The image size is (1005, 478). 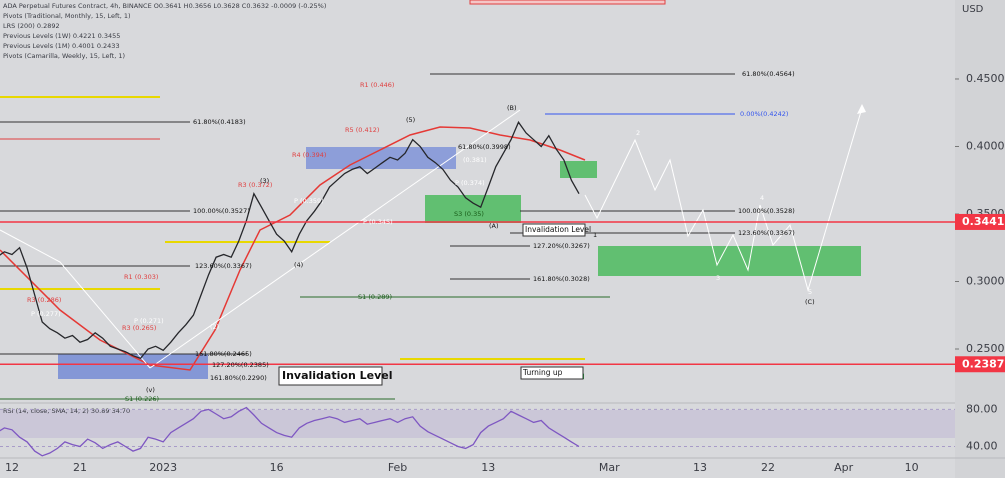 What do you see at coordinates (142, 399) in the screenshot?
I see `annotation: S1 (0.226)` at bounding box center [142, 399].